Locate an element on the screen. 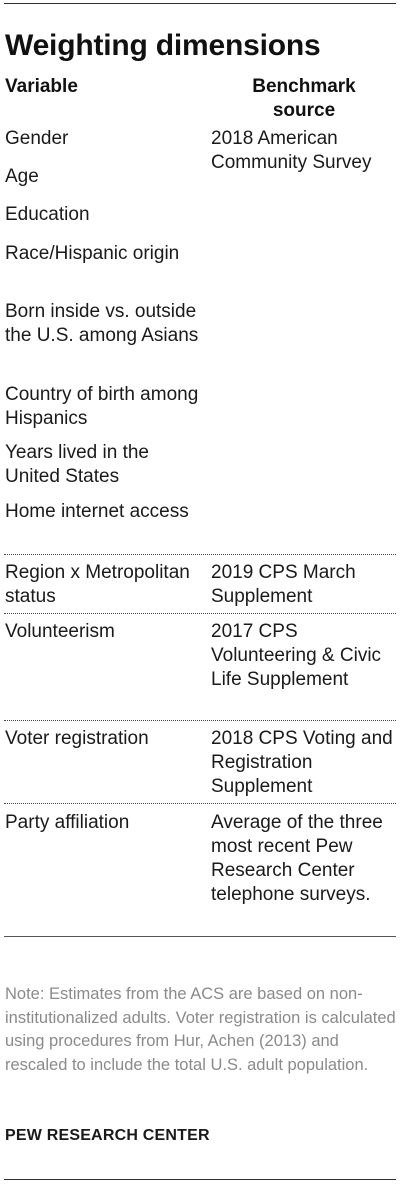 Image resolution: width=400 pixels, height=1184 pixels. column-header-source-line1: Benchmark is located at coordinates (304, 86).